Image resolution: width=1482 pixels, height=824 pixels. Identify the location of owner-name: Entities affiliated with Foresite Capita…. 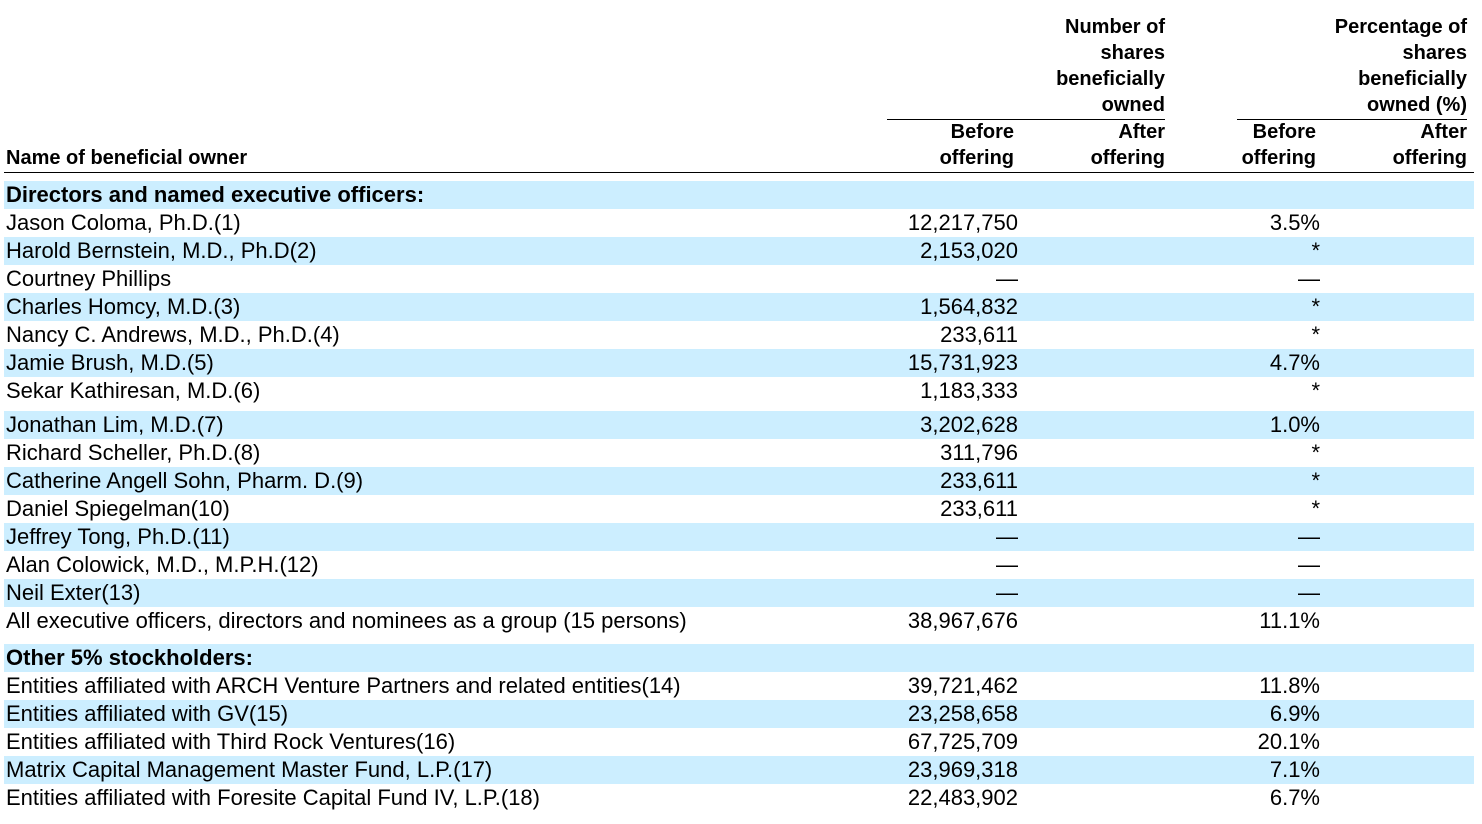
(273, 797).